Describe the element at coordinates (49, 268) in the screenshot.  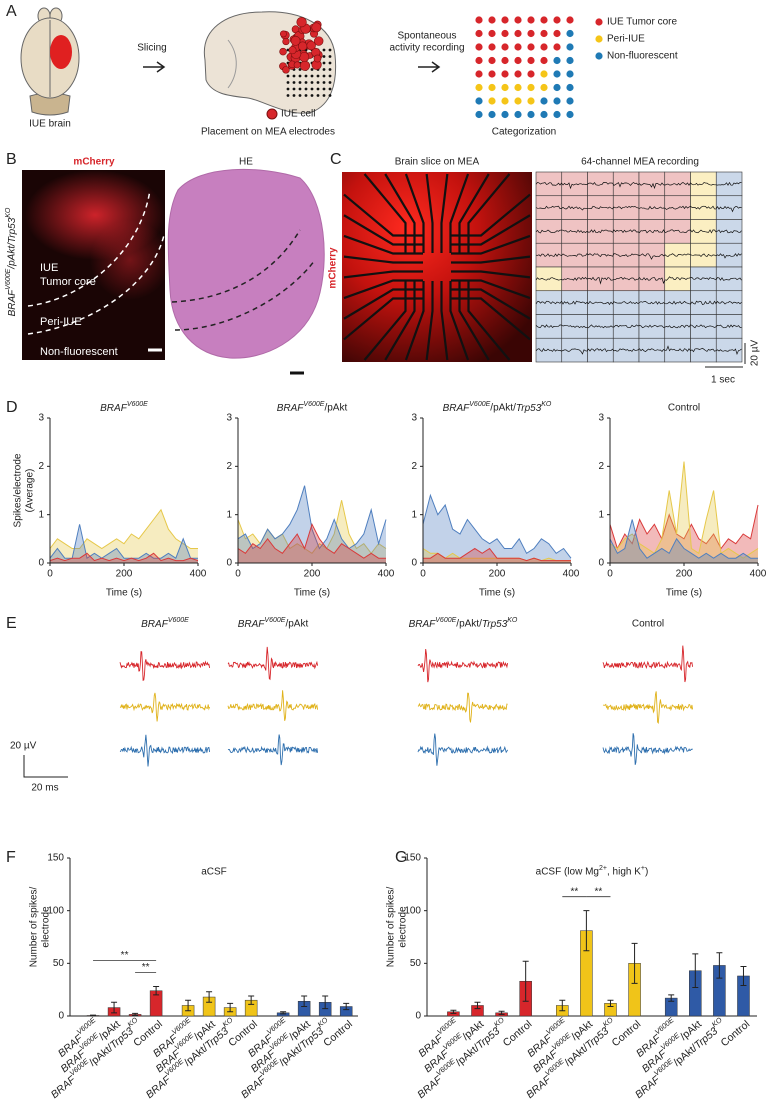
I see `region-label: IUE` at that location.